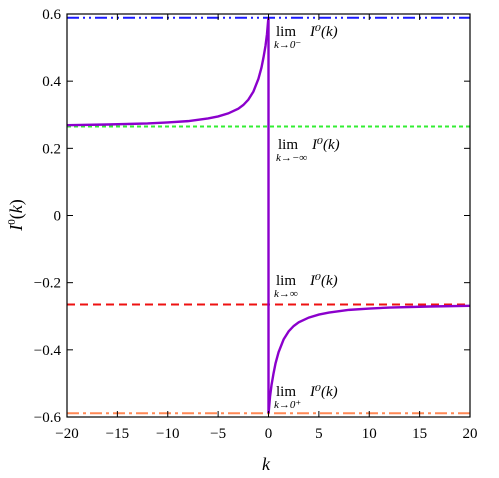 This screenshot has height=478, width=499. I want to click on x-axis-label: k, so click(266, 464).